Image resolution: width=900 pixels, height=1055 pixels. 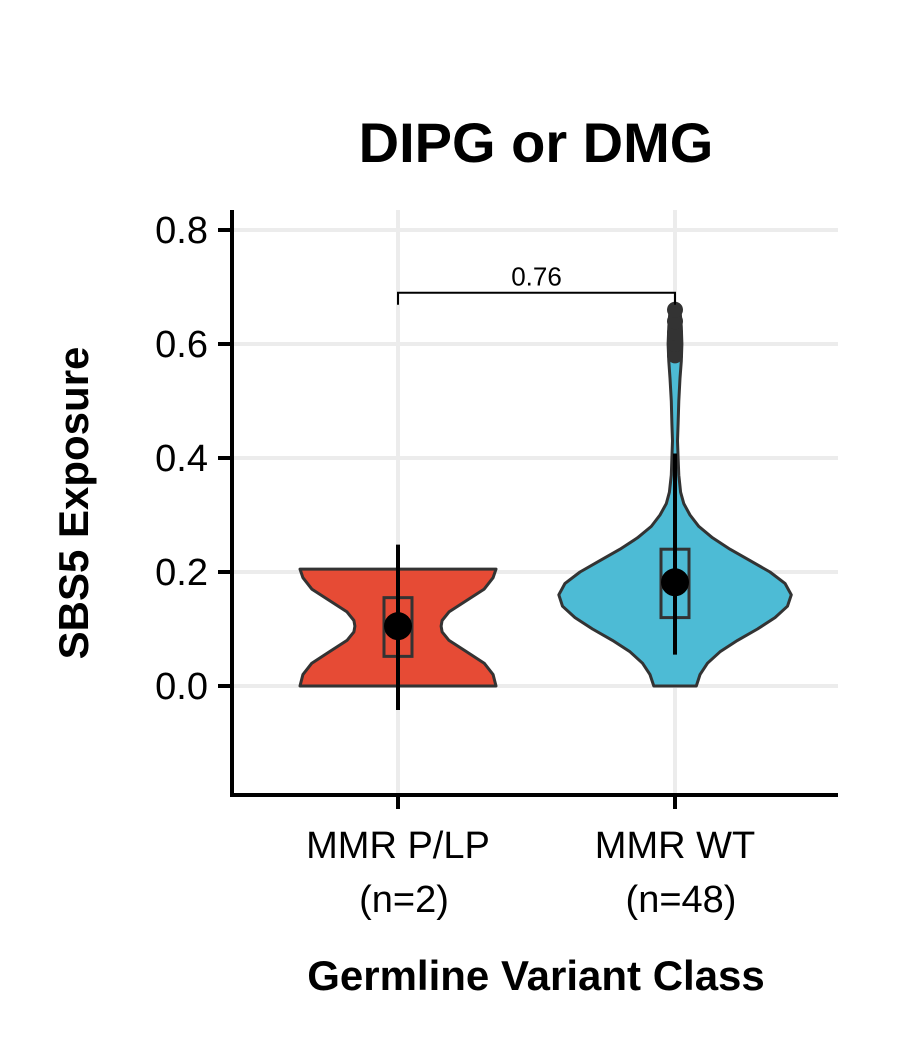 What do you see at coordinates (536, 277) in the screenshot?
I see `p-value-label: 0.76` at bounding box center [536, 277].